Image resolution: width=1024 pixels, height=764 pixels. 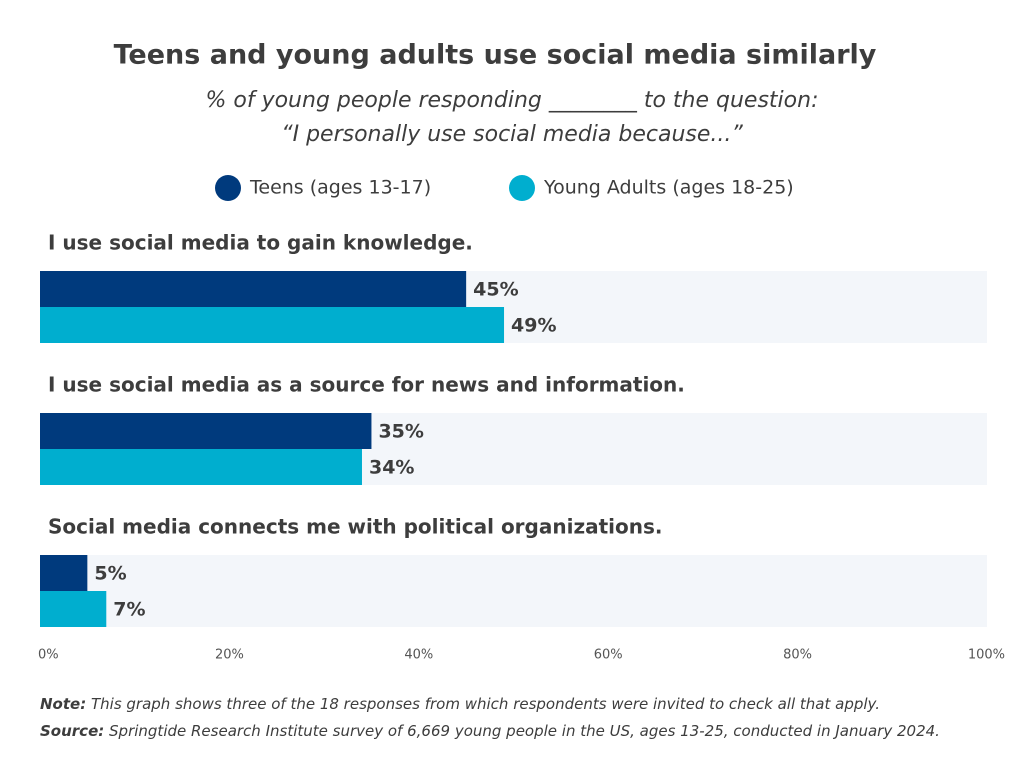 What do you see at coordinates (608, 655) in the screenshot?
I see `x-tick-label: 60%` at bounding box center [608, 655].